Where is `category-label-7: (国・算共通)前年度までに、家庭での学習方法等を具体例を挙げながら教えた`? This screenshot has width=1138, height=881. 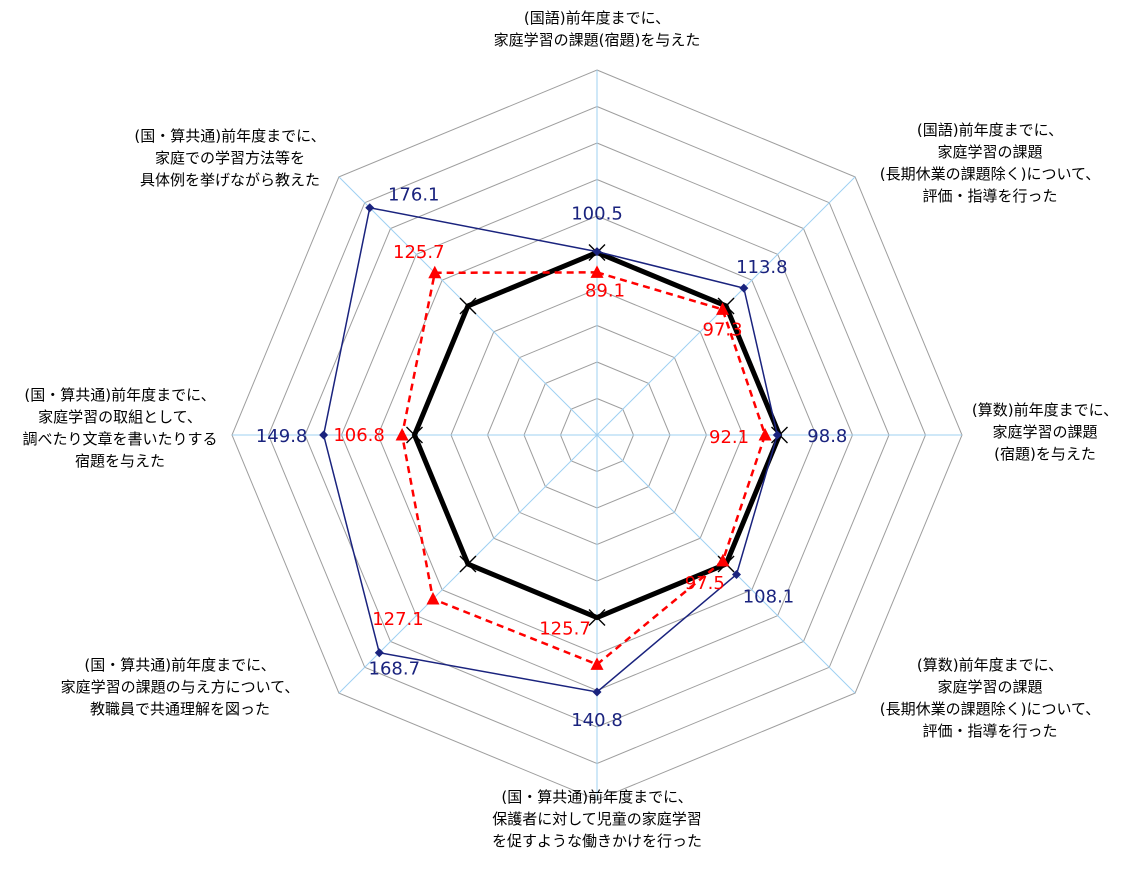 category-label-7: (国・算共通)前年度までに、家庭での学習方法等を具体例を挙げながら教えた is located at coordinates (229, 158).